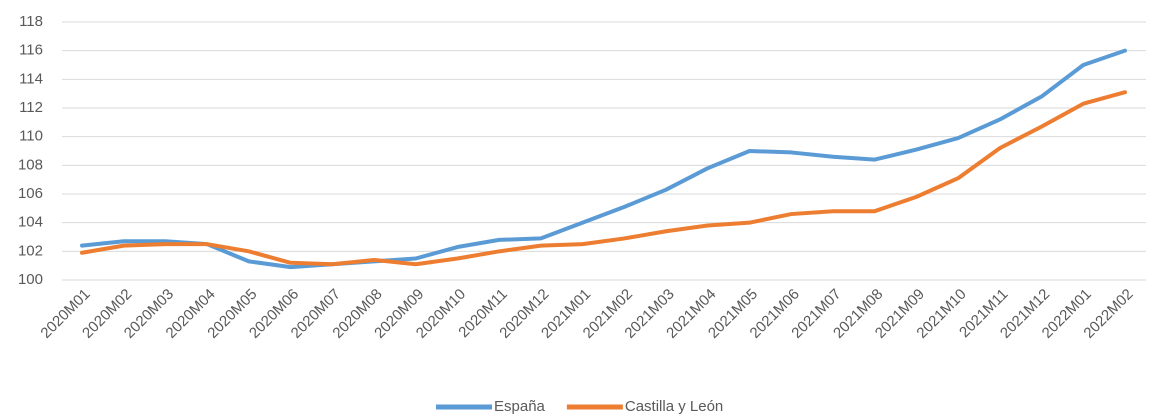  Describe the element at coordinates (31, 107) in the screenshot. I see `y-tick-label: 112` at that location.